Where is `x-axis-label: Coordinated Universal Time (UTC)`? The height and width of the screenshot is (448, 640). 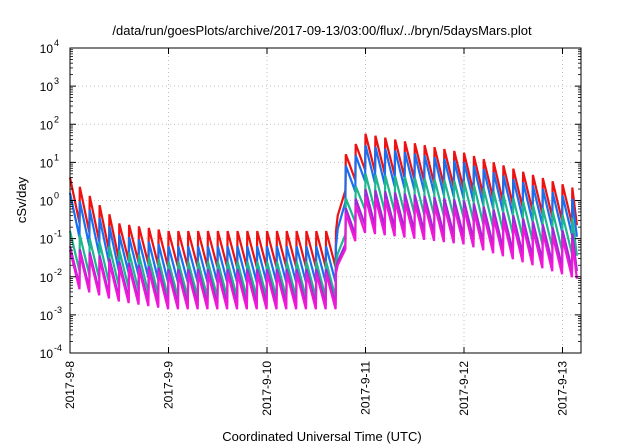 x-axis-label: Coordinated Universal Time (UTC) is located at coordinates (321, 436).